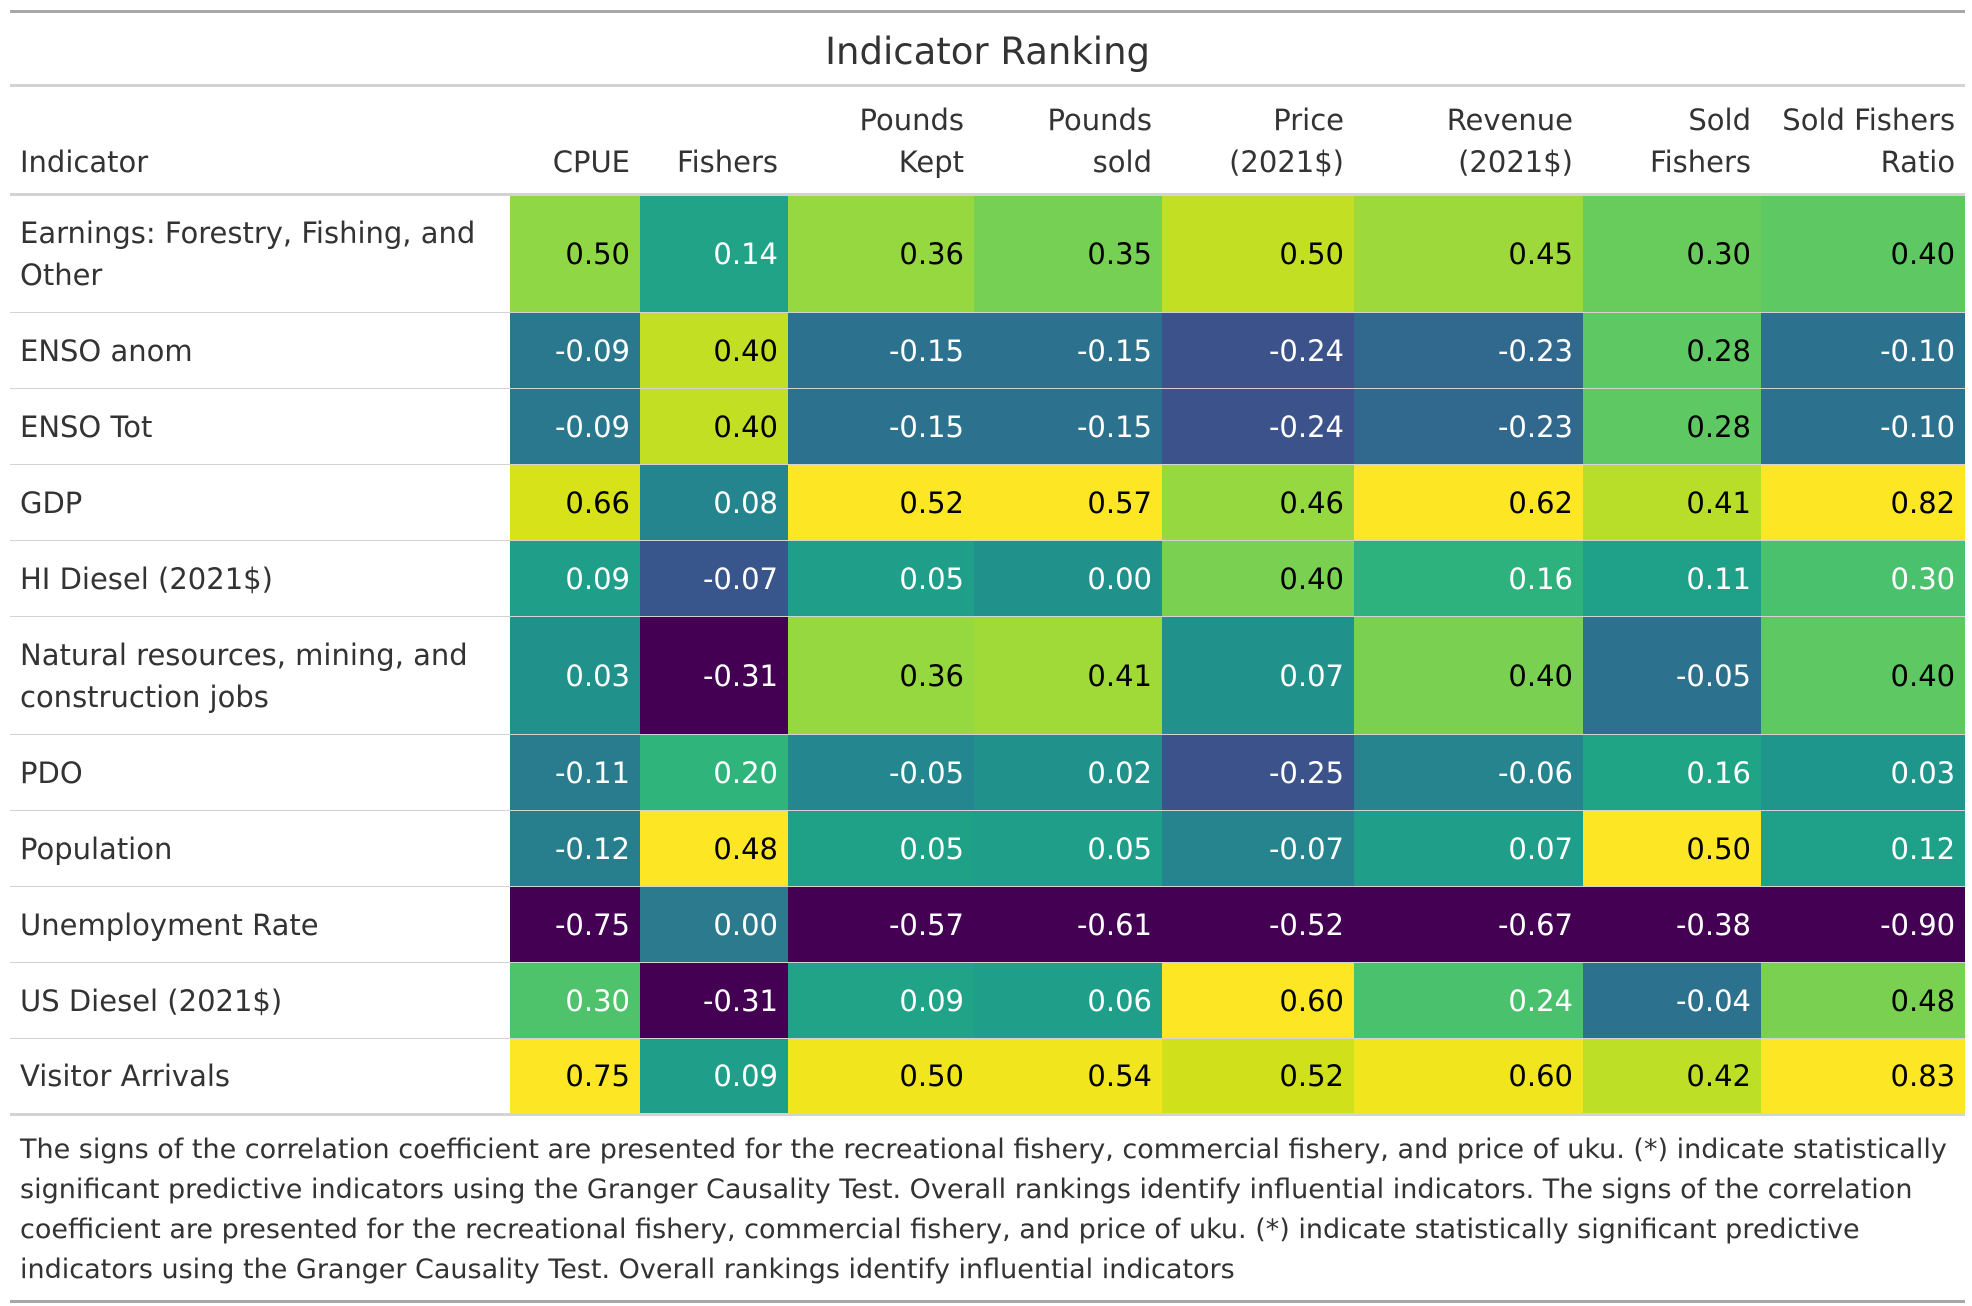 The image size is (1972, 1306). Describe the element at coordinates (881, 848) in the screenshot. I see `correlation-cell: 0.05` at that location.